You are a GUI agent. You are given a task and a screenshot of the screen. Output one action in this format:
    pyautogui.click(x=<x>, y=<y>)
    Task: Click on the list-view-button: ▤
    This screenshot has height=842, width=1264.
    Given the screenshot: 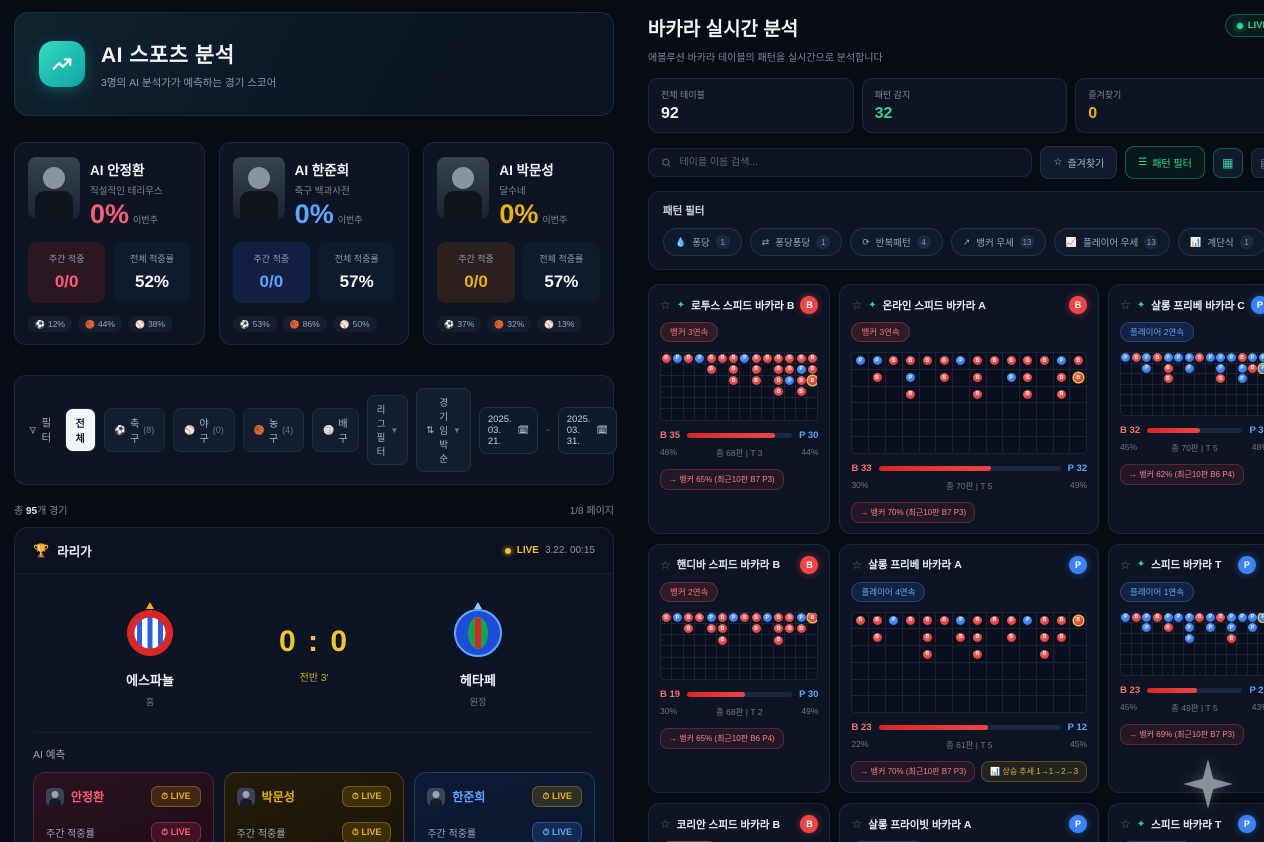 What is the action you would take?
    pyautogui.click(x=1257, y=162)
    